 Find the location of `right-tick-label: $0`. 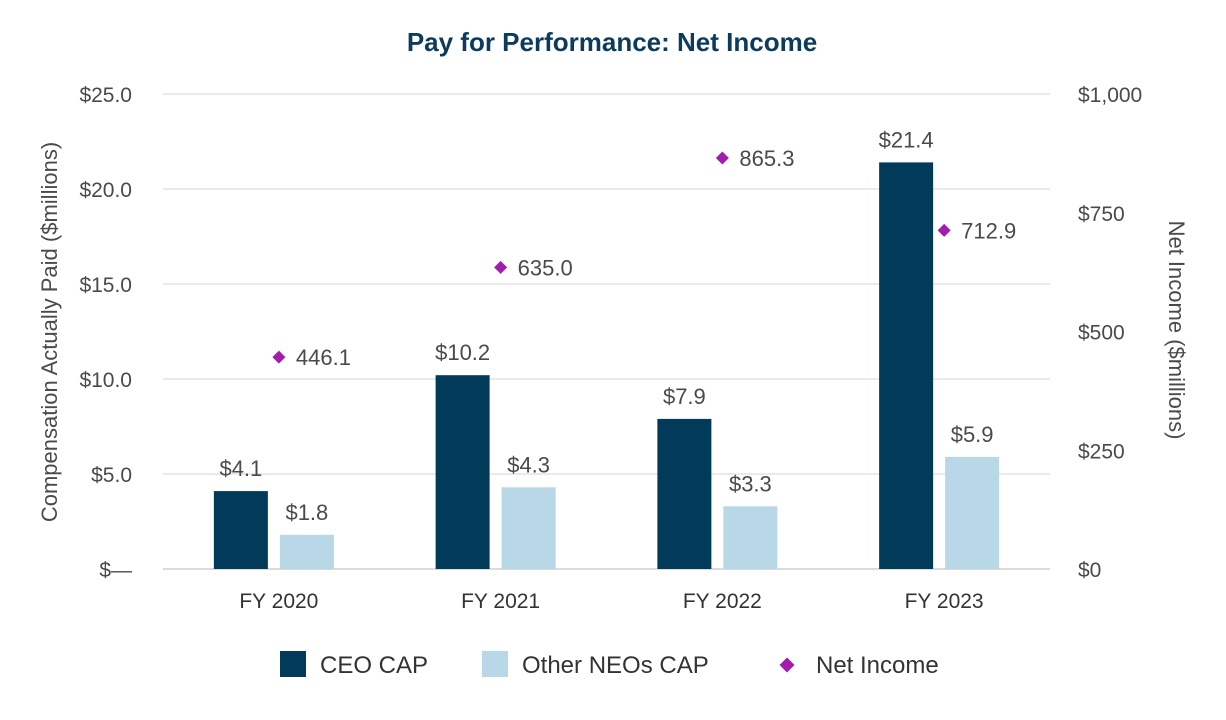

right-tick-label: $0 is located at coordinates (1089, 570).